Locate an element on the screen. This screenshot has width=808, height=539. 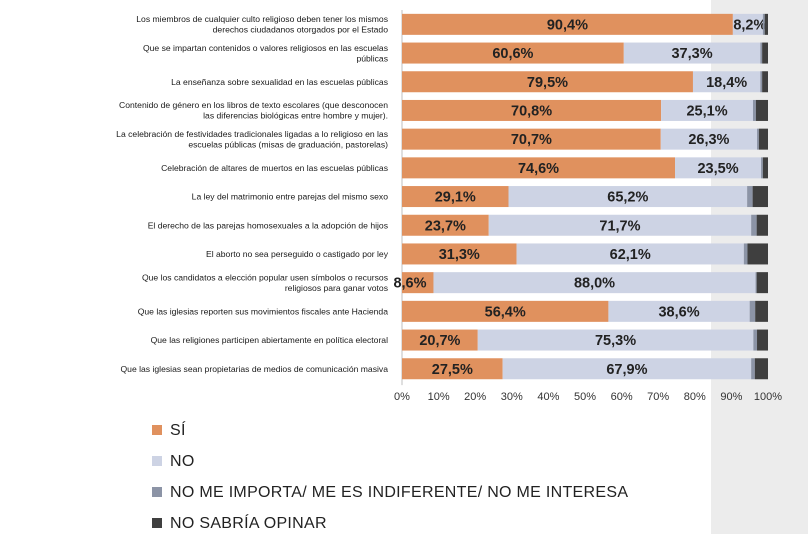
data-label-si: 29,1% is located at coordinates (455, 198).